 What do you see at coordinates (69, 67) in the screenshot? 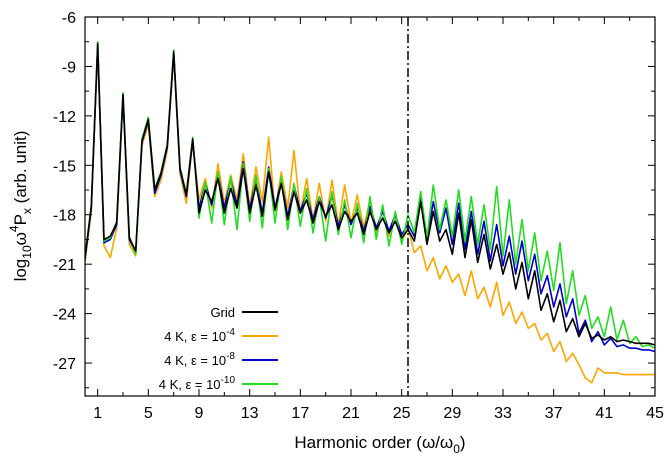
I see `y-tick-label: -9` at bounding box center [69, 67].